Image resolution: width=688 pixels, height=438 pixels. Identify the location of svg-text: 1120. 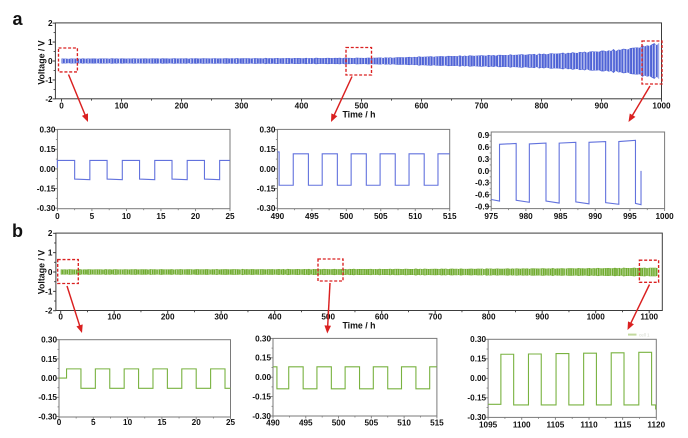
(656, 425).